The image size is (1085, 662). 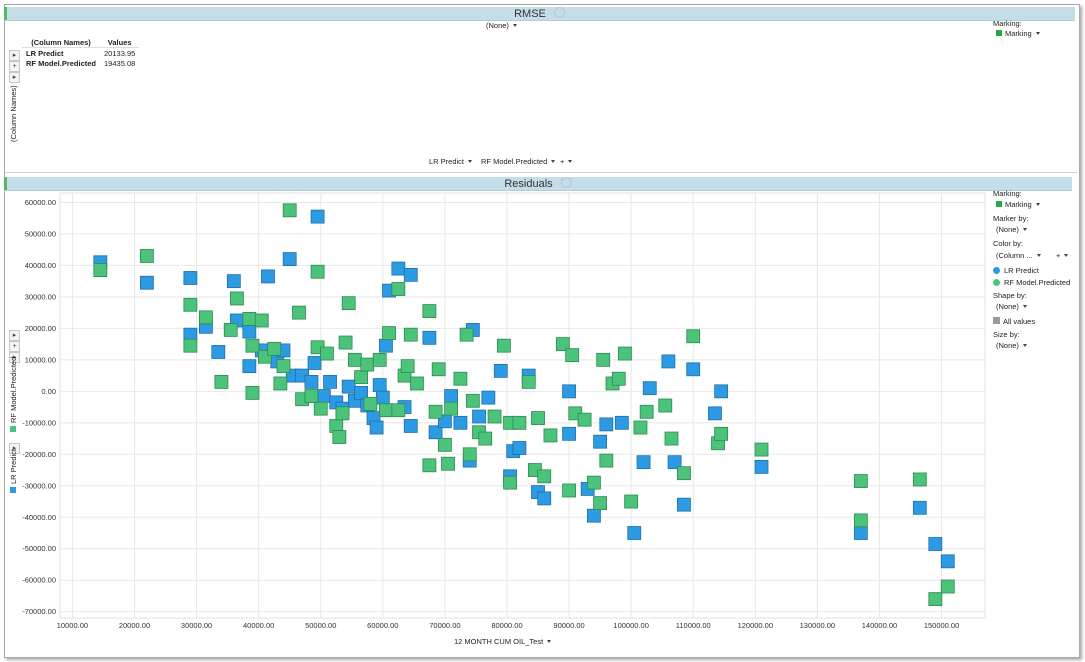 What do you see at coordinates (14, 55) in the screenshot?
I see `row-expand-arrow: ▸` at bounding box center [14, 55].